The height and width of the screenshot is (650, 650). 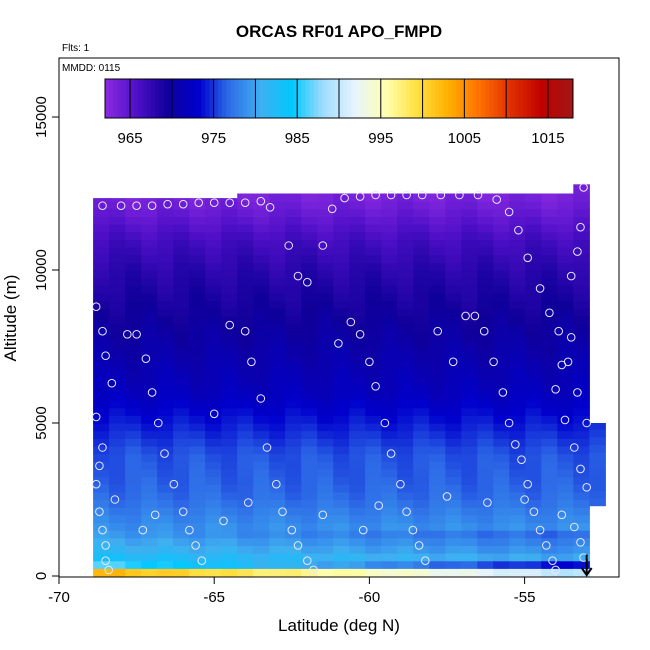 What do you see at coordinates (341, 138) in the screenshot?
I see `colorbar-ticks: 965 975 985 995 1005 1015` at bounding box center [341, 138].